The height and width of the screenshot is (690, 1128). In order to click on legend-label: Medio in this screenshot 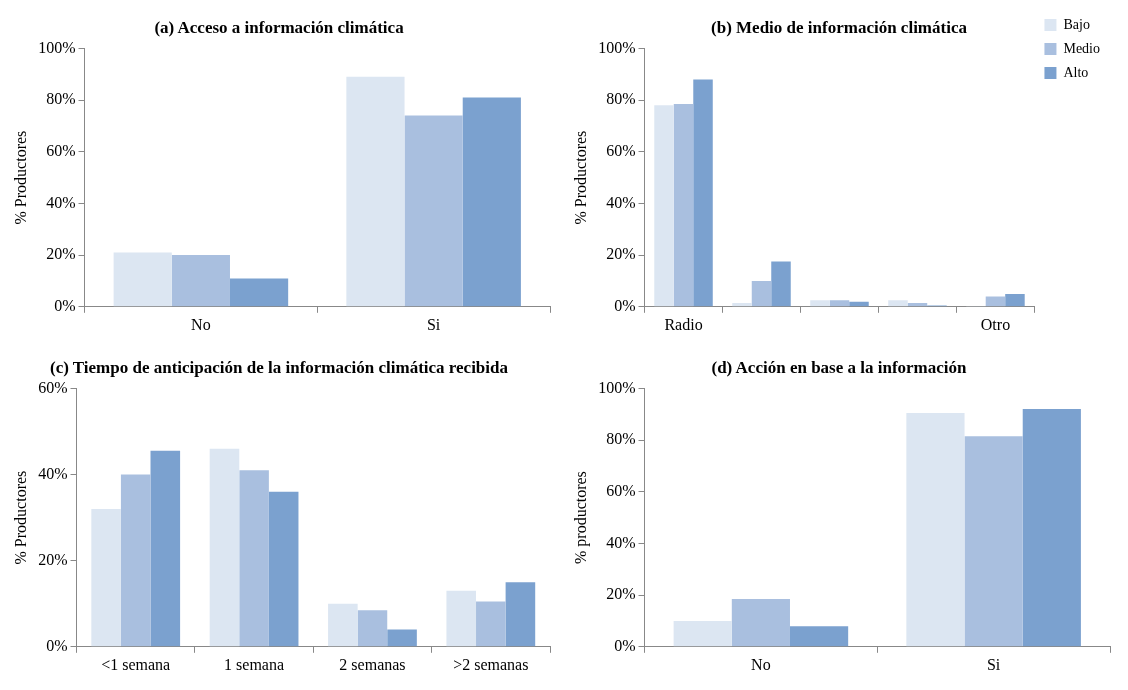, I will do `click(1082, 48)`.